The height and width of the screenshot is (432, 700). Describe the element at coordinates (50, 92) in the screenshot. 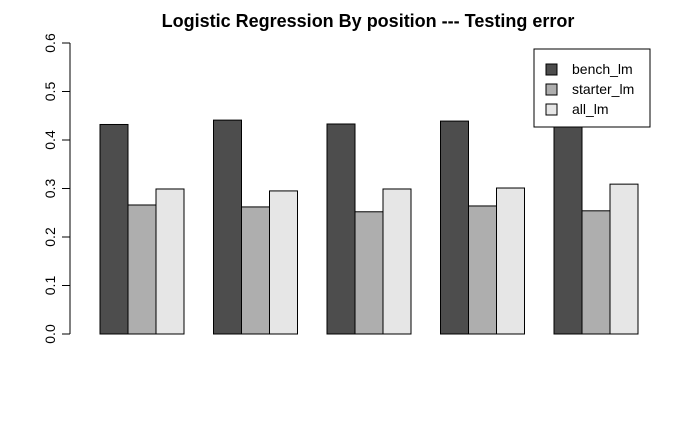

I see `y-tick-label: 0.5` at that location.